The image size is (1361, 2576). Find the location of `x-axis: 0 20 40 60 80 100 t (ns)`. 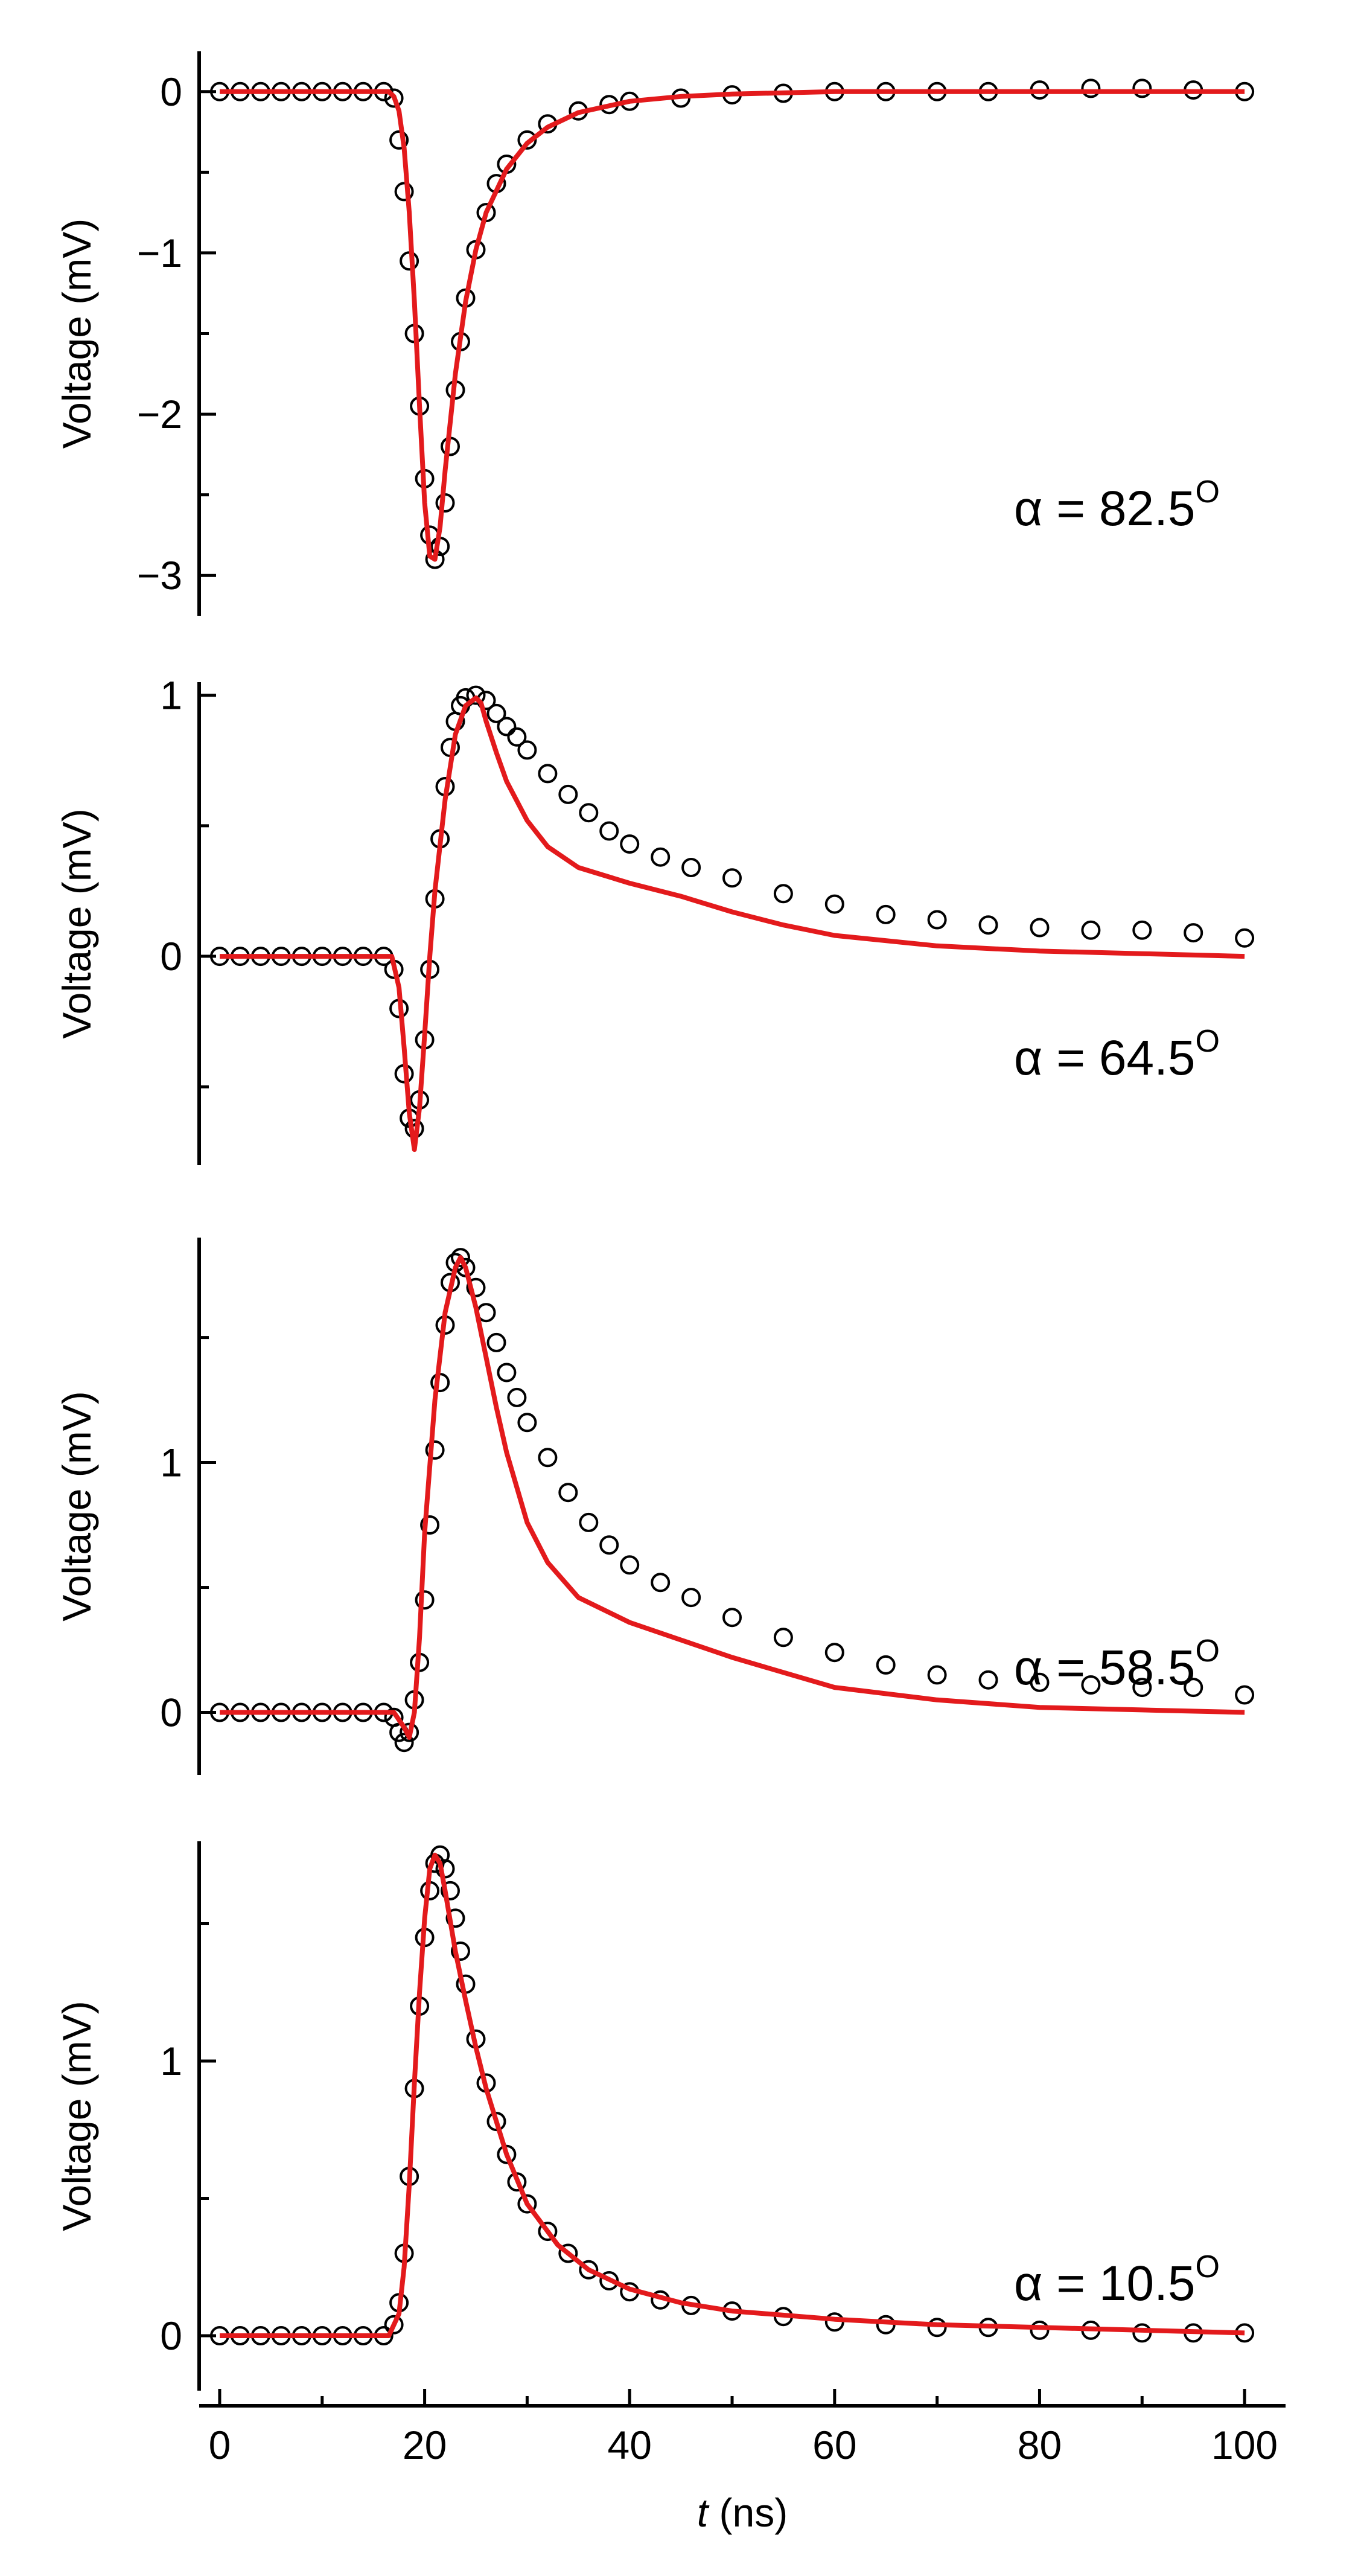

x-axis: 0 20 40 60 80 100 t (ns) is located at coordinates (742, 2462).